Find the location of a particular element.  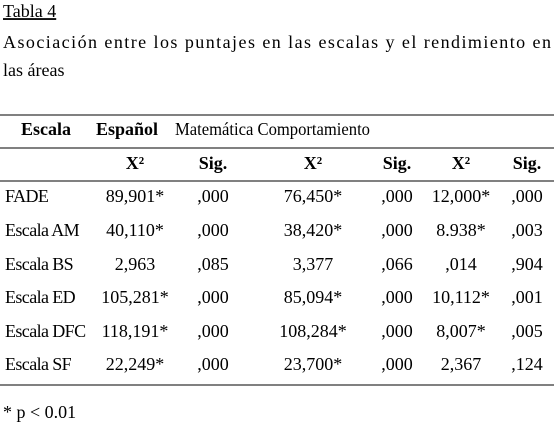

cell: 118,191* is located at coordinates (135, 331).